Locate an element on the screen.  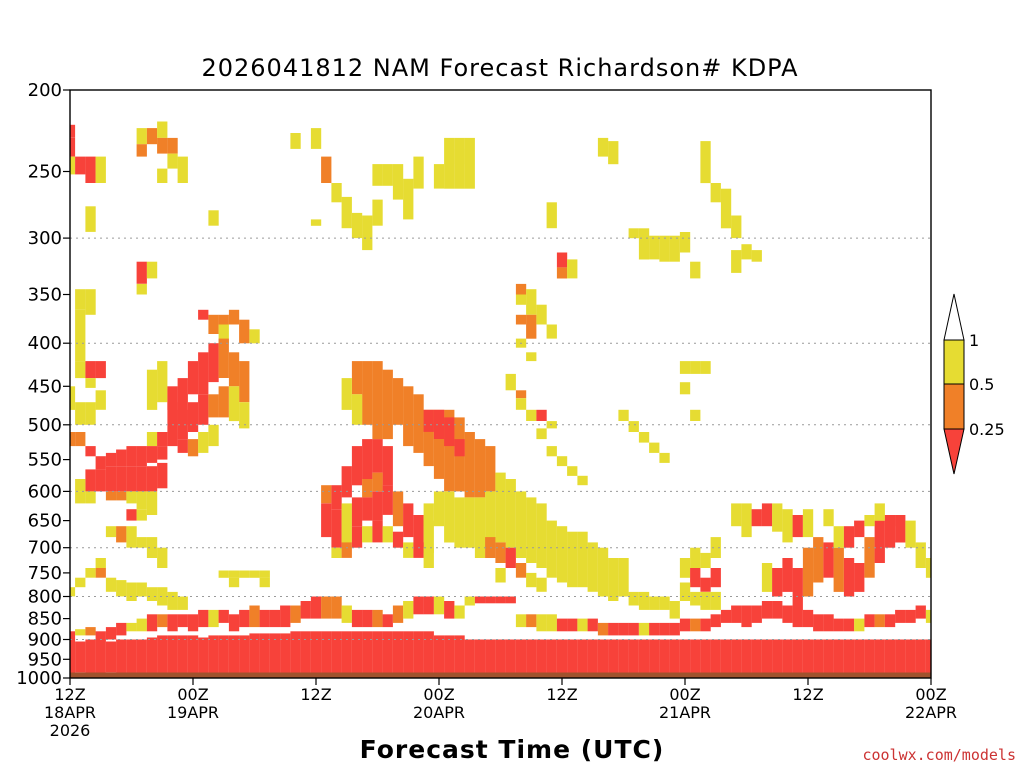
chart-title: 2026041812 NAM Forecast Richardson# KDPA is located at coordinates (499, 68).